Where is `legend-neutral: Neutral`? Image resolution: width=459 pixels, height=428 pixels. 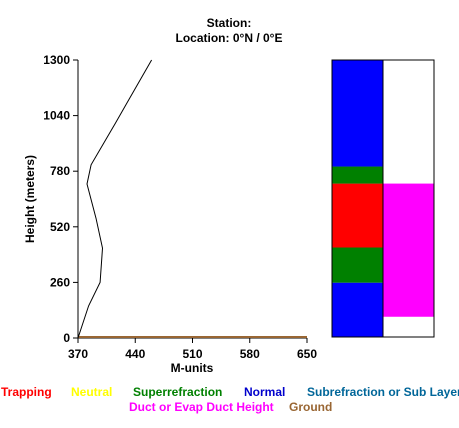 legend-neutral: Neutral is located at coordinates (92, 392).